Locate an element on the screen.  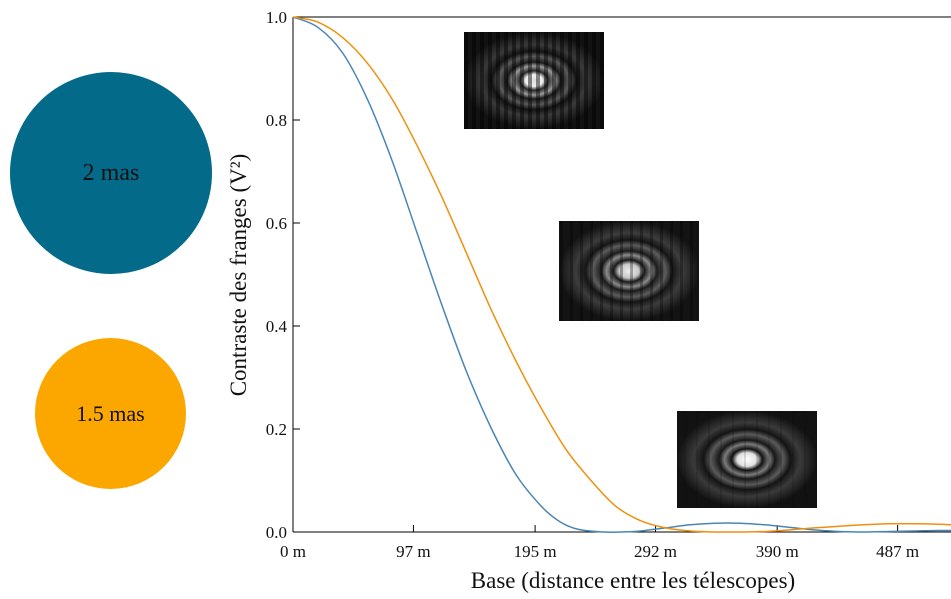
x-tick-label-1: 97 m is located at coordinates (413, 551).